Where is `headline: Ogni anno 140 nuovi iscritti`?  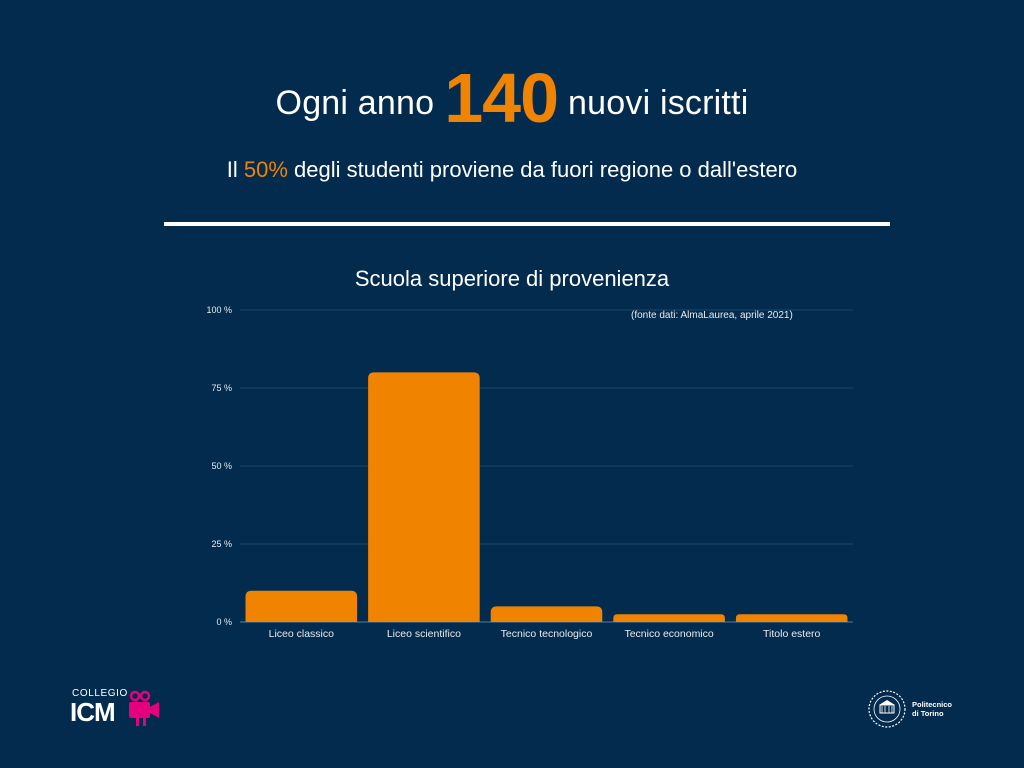 headline: Ogni anno 140 nuovi iscritti is located at coordinates (512, 98).